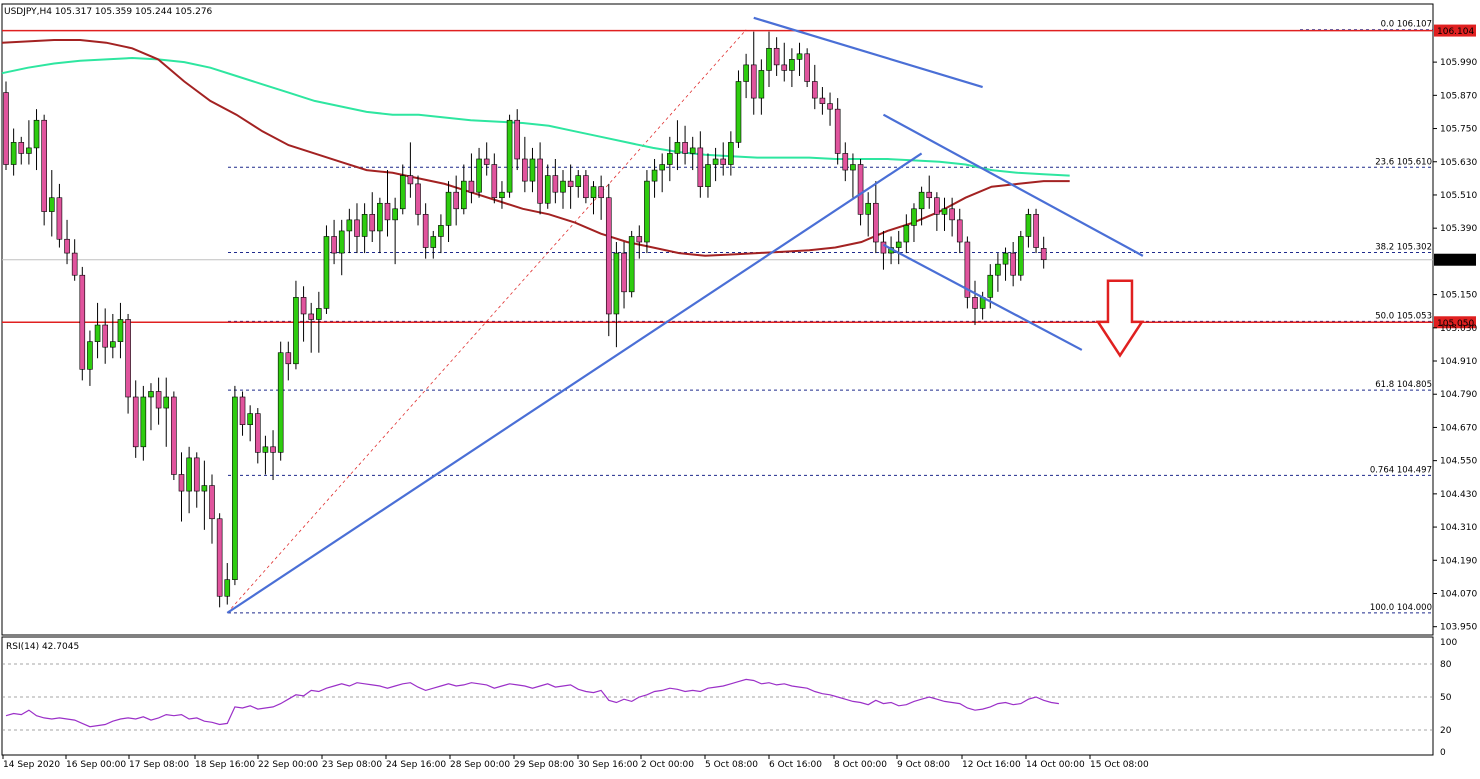  I want to click on x-tick-label: 6 Oct 16:00, so click(795, 765).